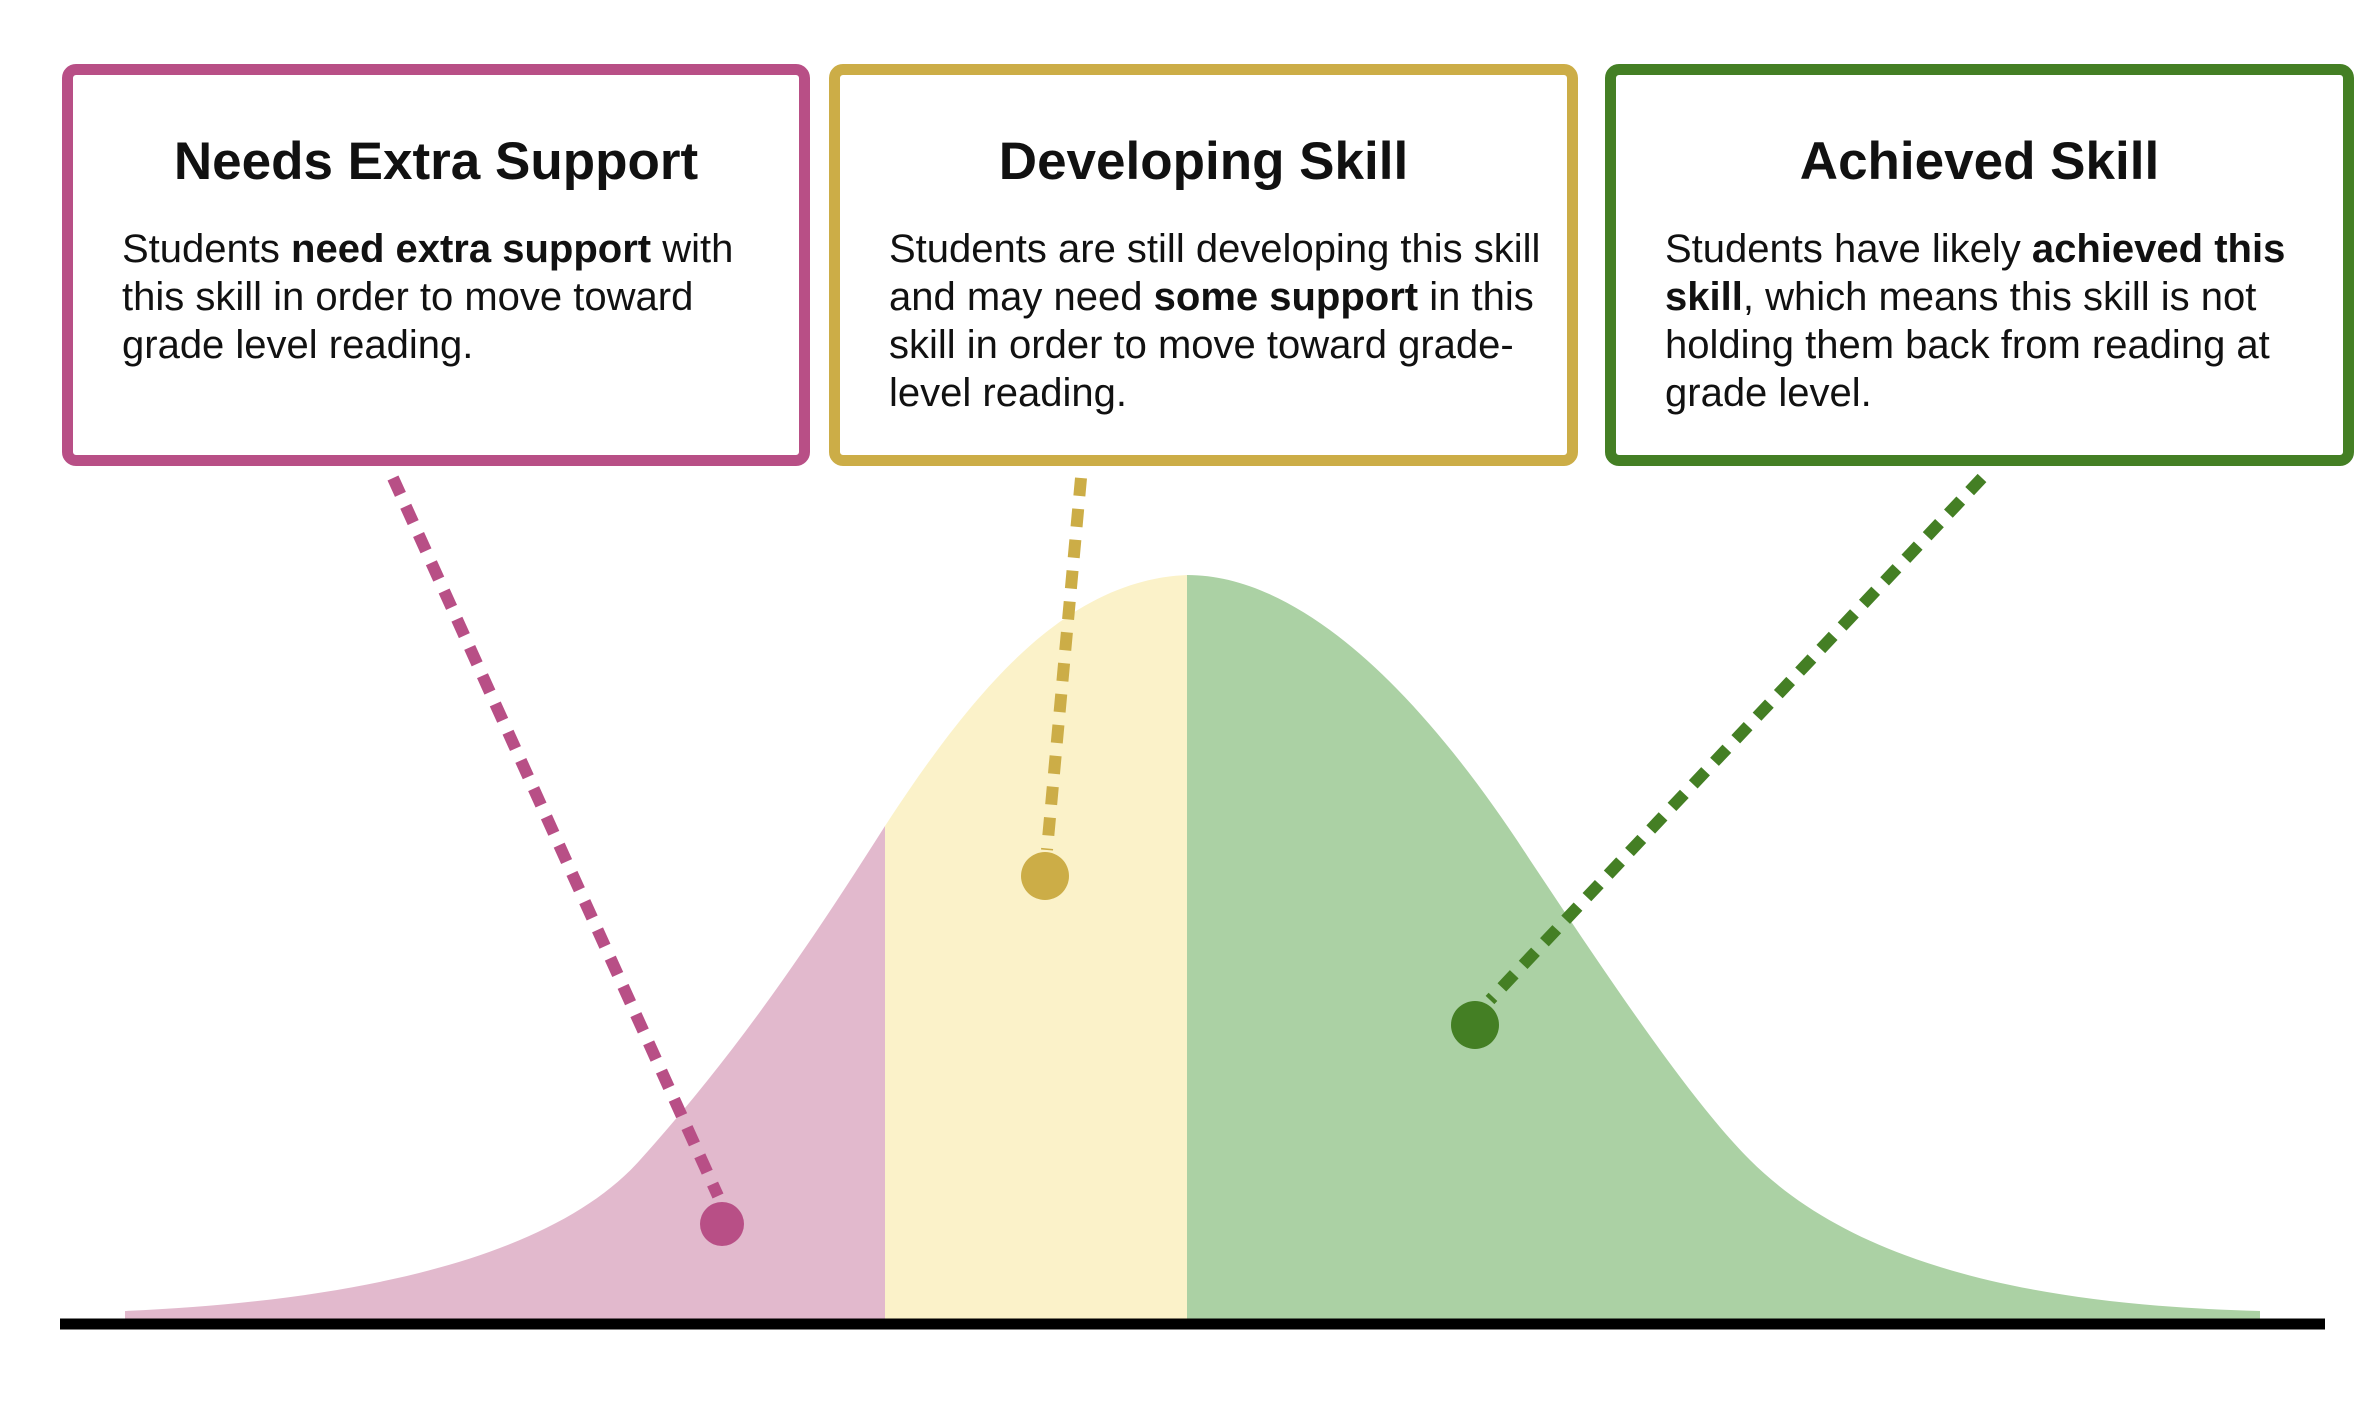 This screenshot has height=1420, width=2380. Describe the element at coordinates (555, 837) in the screenshot. I see `needs-support-leader-line` at that location.